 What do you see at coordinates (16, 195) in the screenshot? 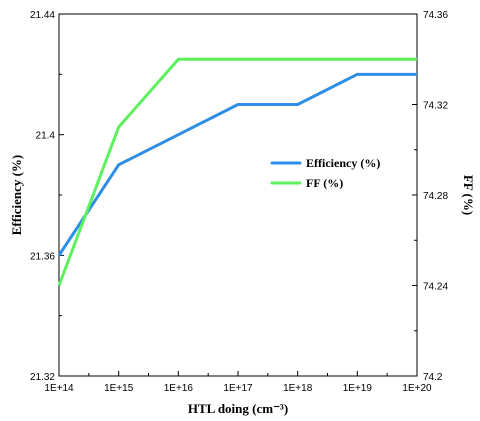
I see `y-axis-title: Efficiency (%)` at bounding box center [16, 195].